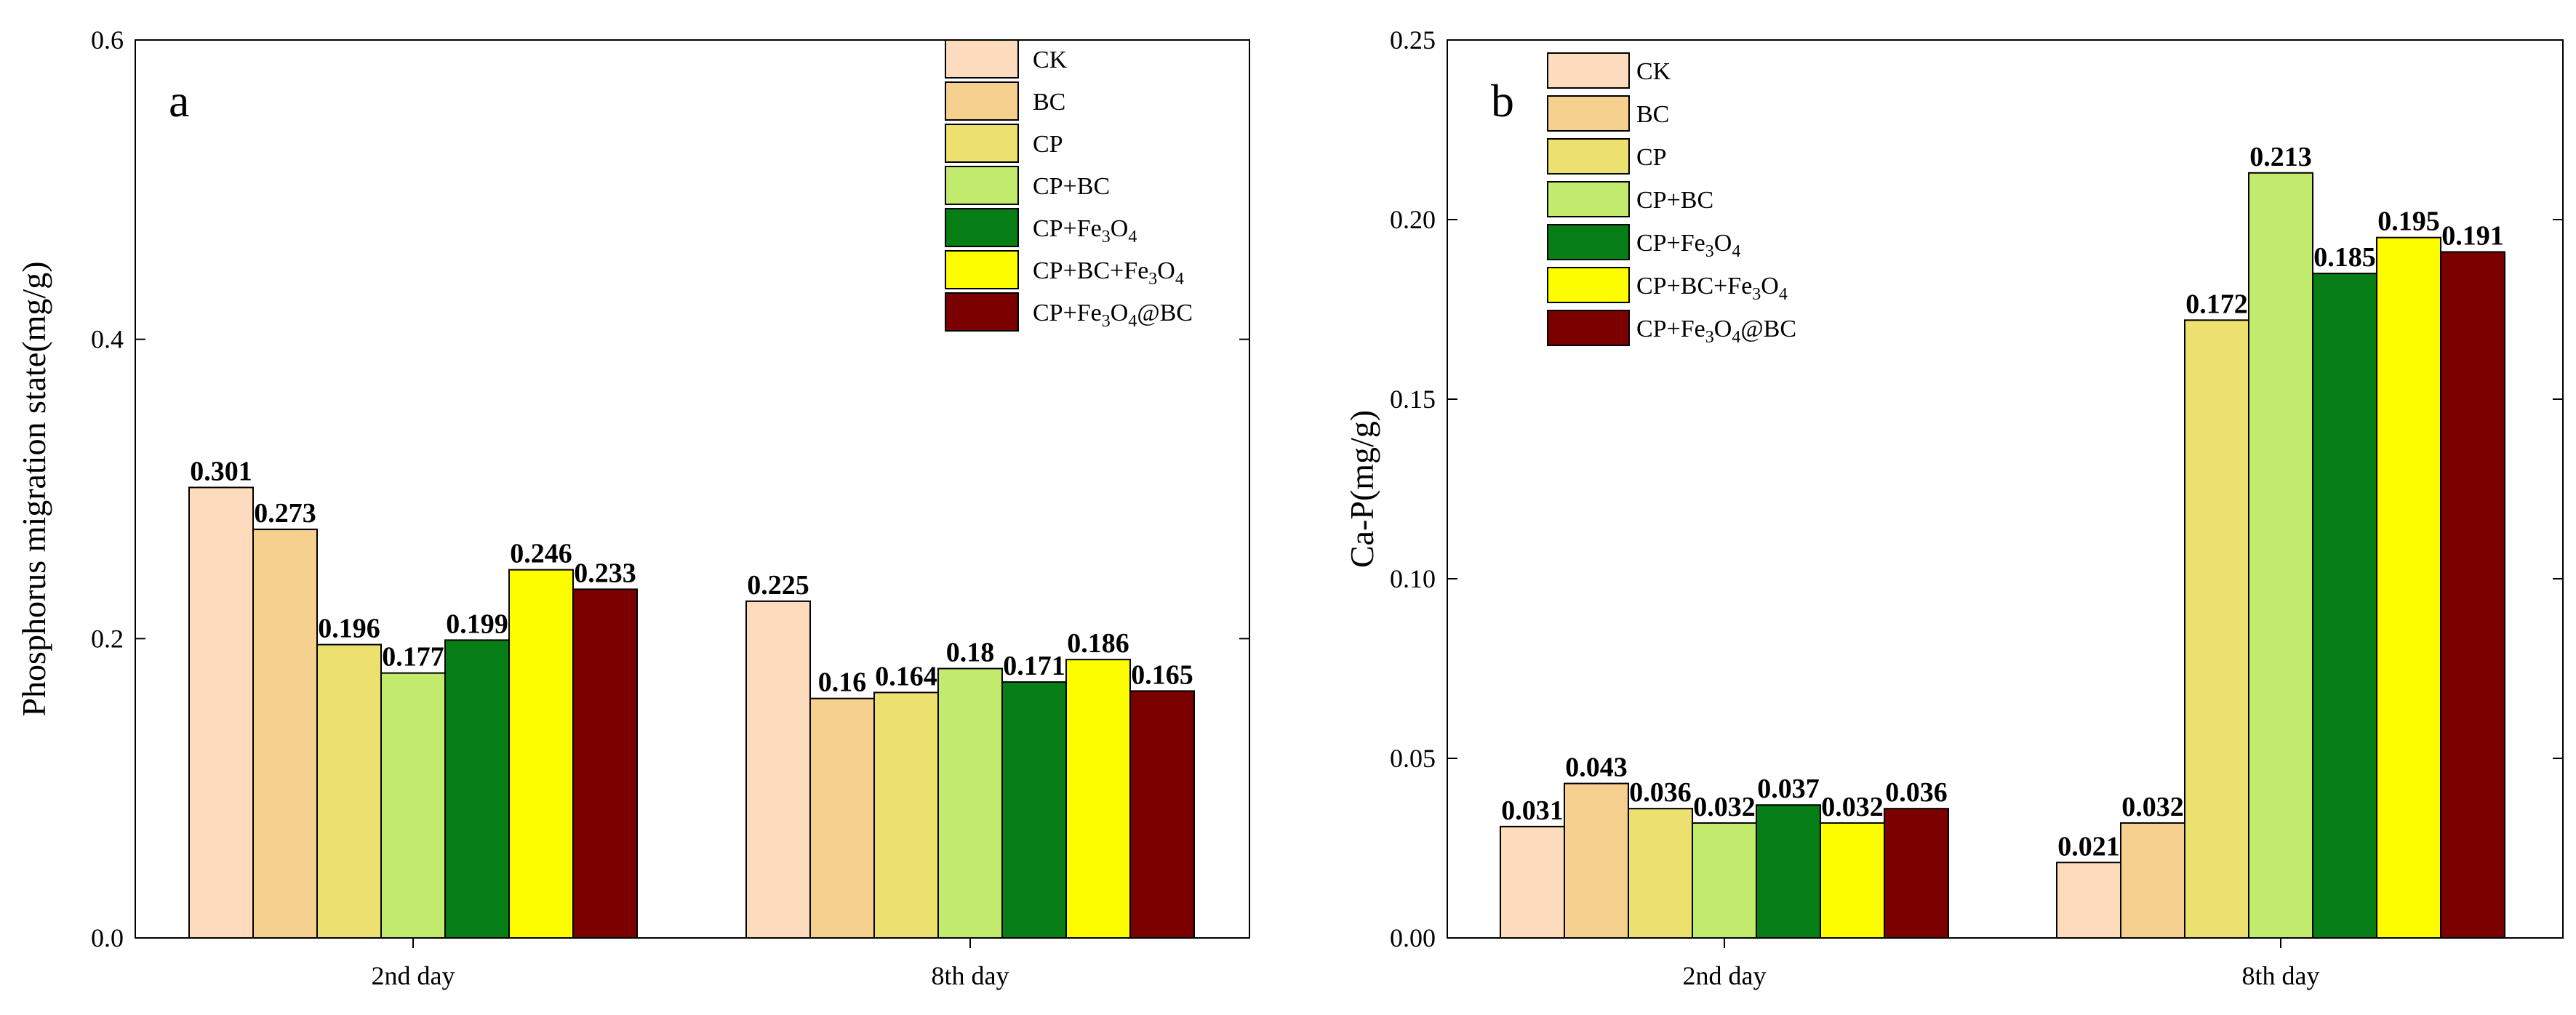 This screenshot has height=1015, width=2576. I want to click on data-label: 0.225, so click(778, 586).